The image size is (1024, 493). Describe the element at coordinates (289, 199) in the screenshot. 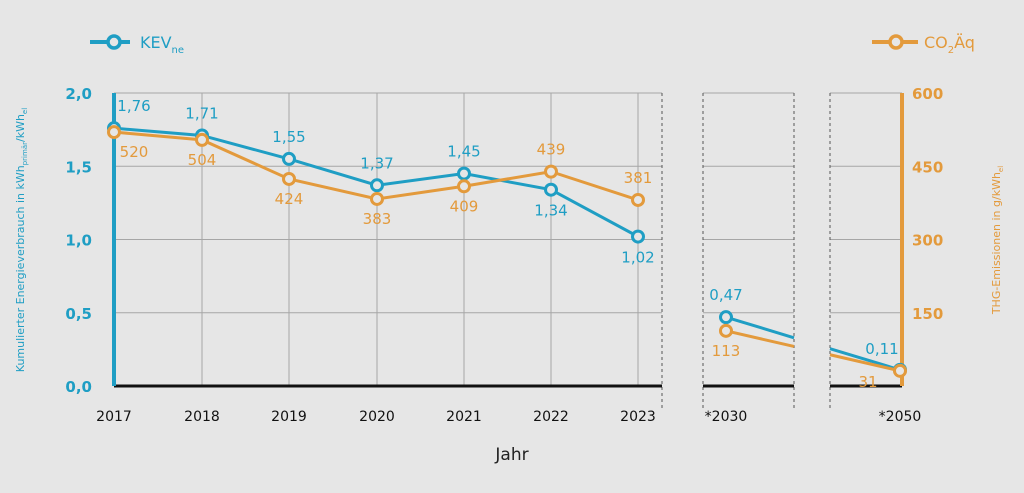

I see `co2-data-label: 424` at that location.